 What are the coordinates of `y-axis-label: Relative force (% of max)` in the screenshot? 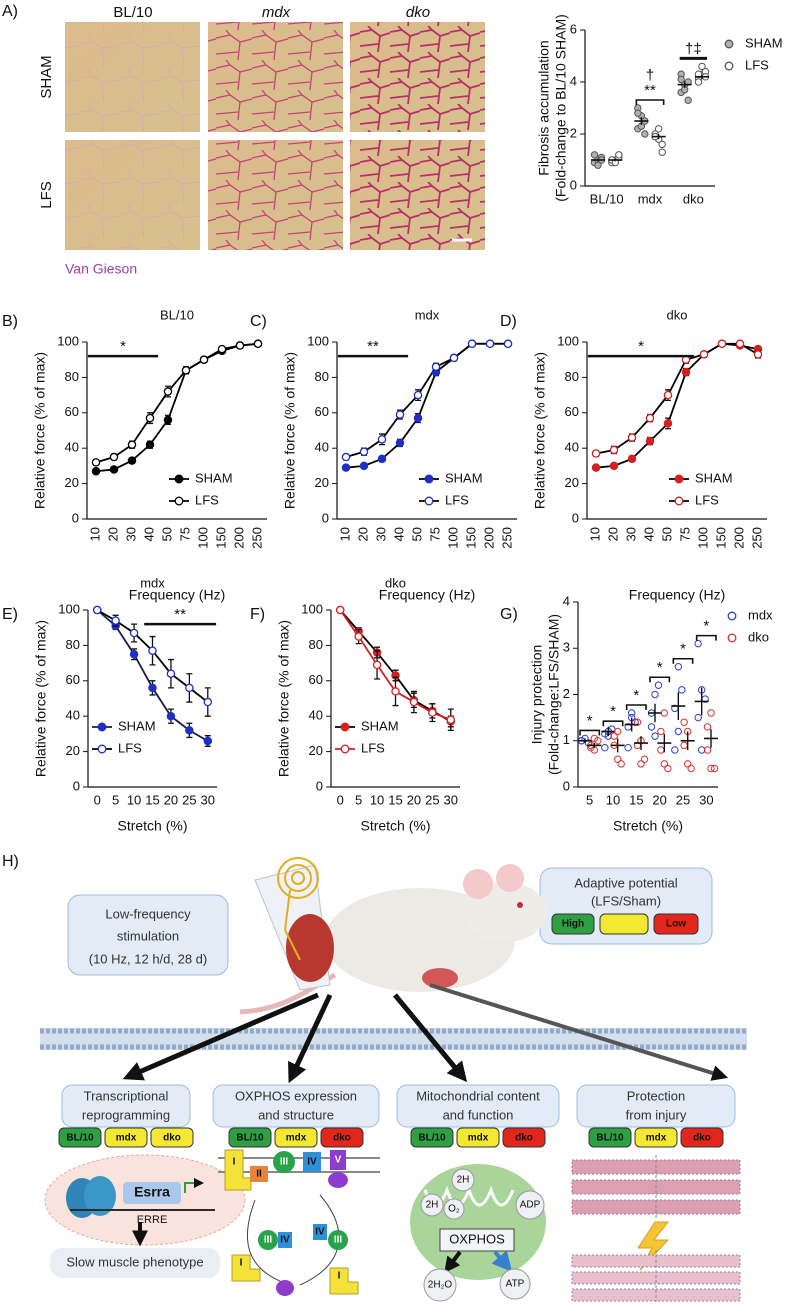 It's located at (284, 698).